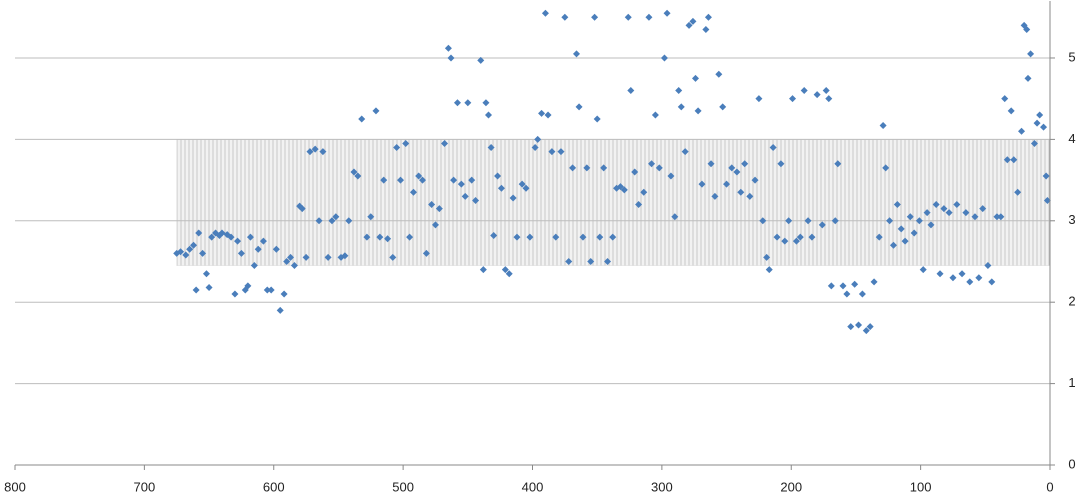 Image resolution: width=1080 pixels, height=500 pixels. What do you see at coordinates (662, 486) in the screenshot?
I see `x-tick-label: 300` at bounding box center [662, 486].